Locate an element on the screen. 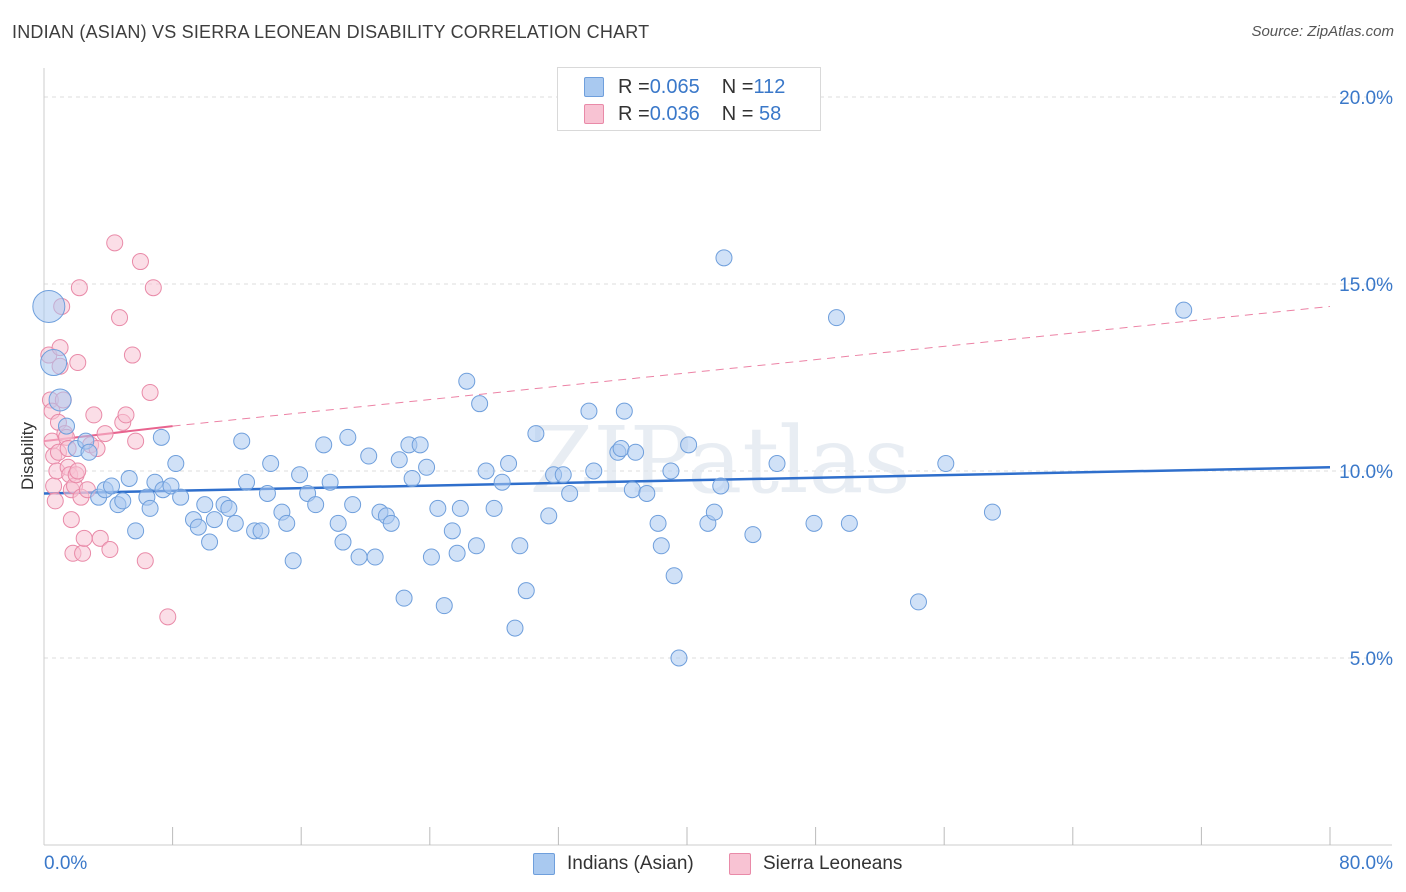 The image size is (1406, 892). legend-item-sierra: Sierra Leoneans is located at coordinates (815, 864).